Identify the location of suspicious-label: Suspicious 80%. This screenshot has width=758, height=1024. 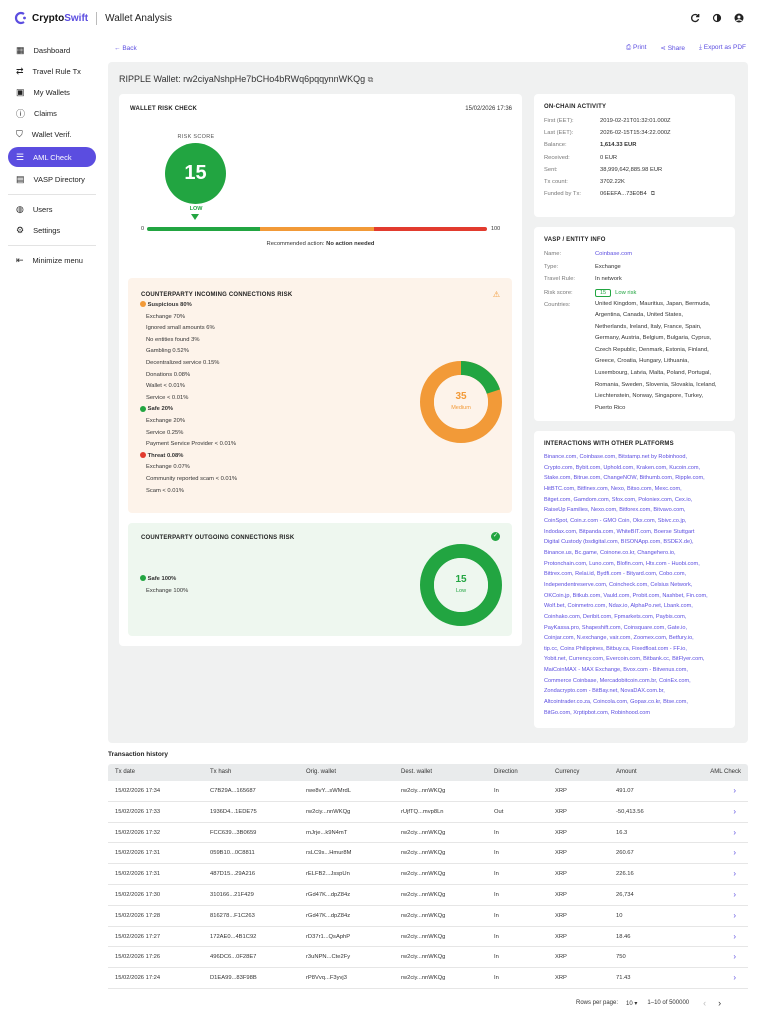
(169, 305).